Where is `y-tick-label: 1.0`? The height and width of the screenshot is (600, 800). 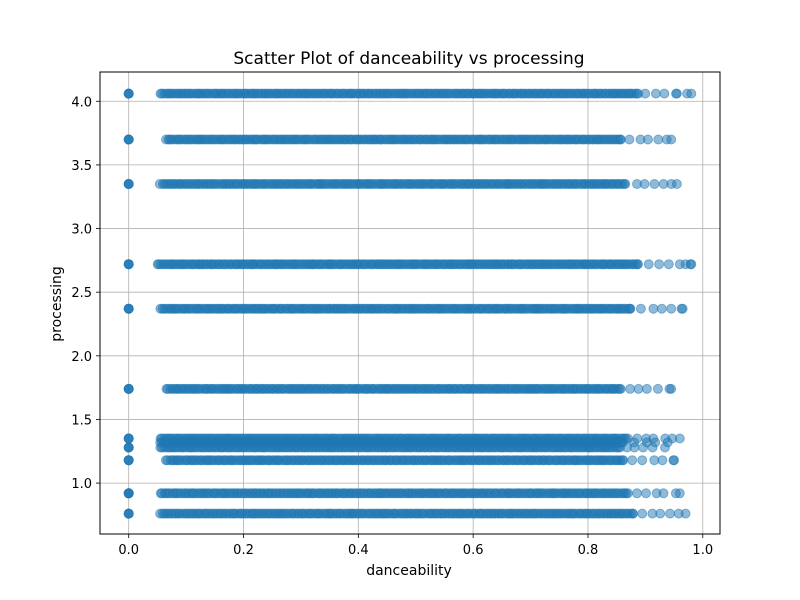 y-tick-label: 1.0 is located at coordinates (81, 484).